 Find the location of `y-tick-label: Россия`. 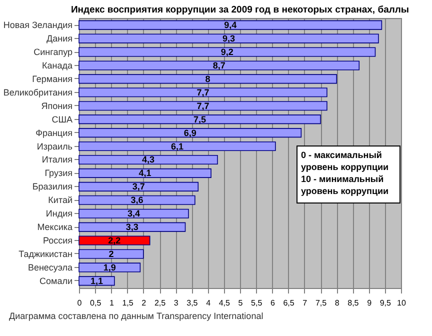

y-tick-label: Россия is located at coordinates (57, 241).